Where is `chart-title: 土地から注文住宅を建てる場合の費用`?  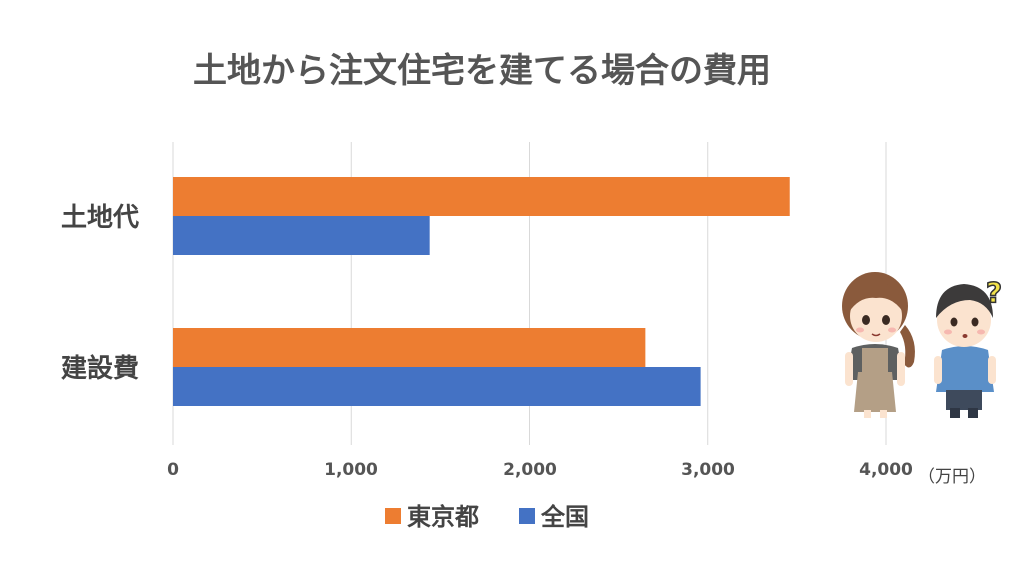
chart-title: 土地から注文住宅を建てる場合の費用 is located at coordinates (482, 71).